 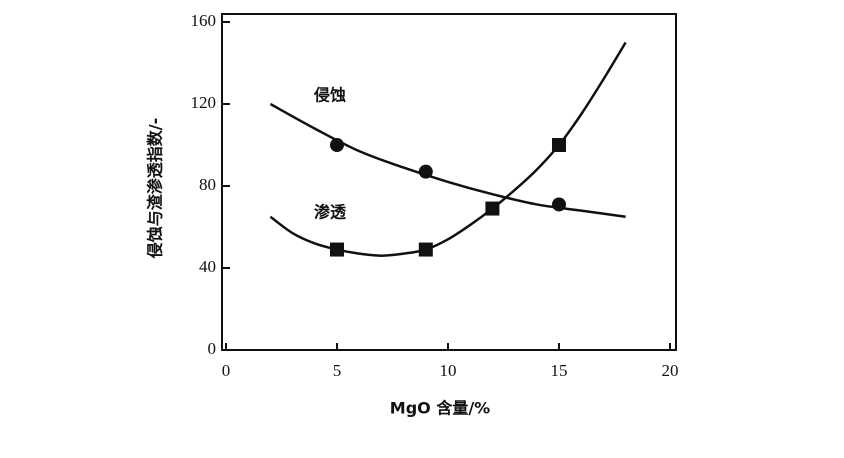 I want to click on curve-annotation: 渗透, so click(x=330, y=212).